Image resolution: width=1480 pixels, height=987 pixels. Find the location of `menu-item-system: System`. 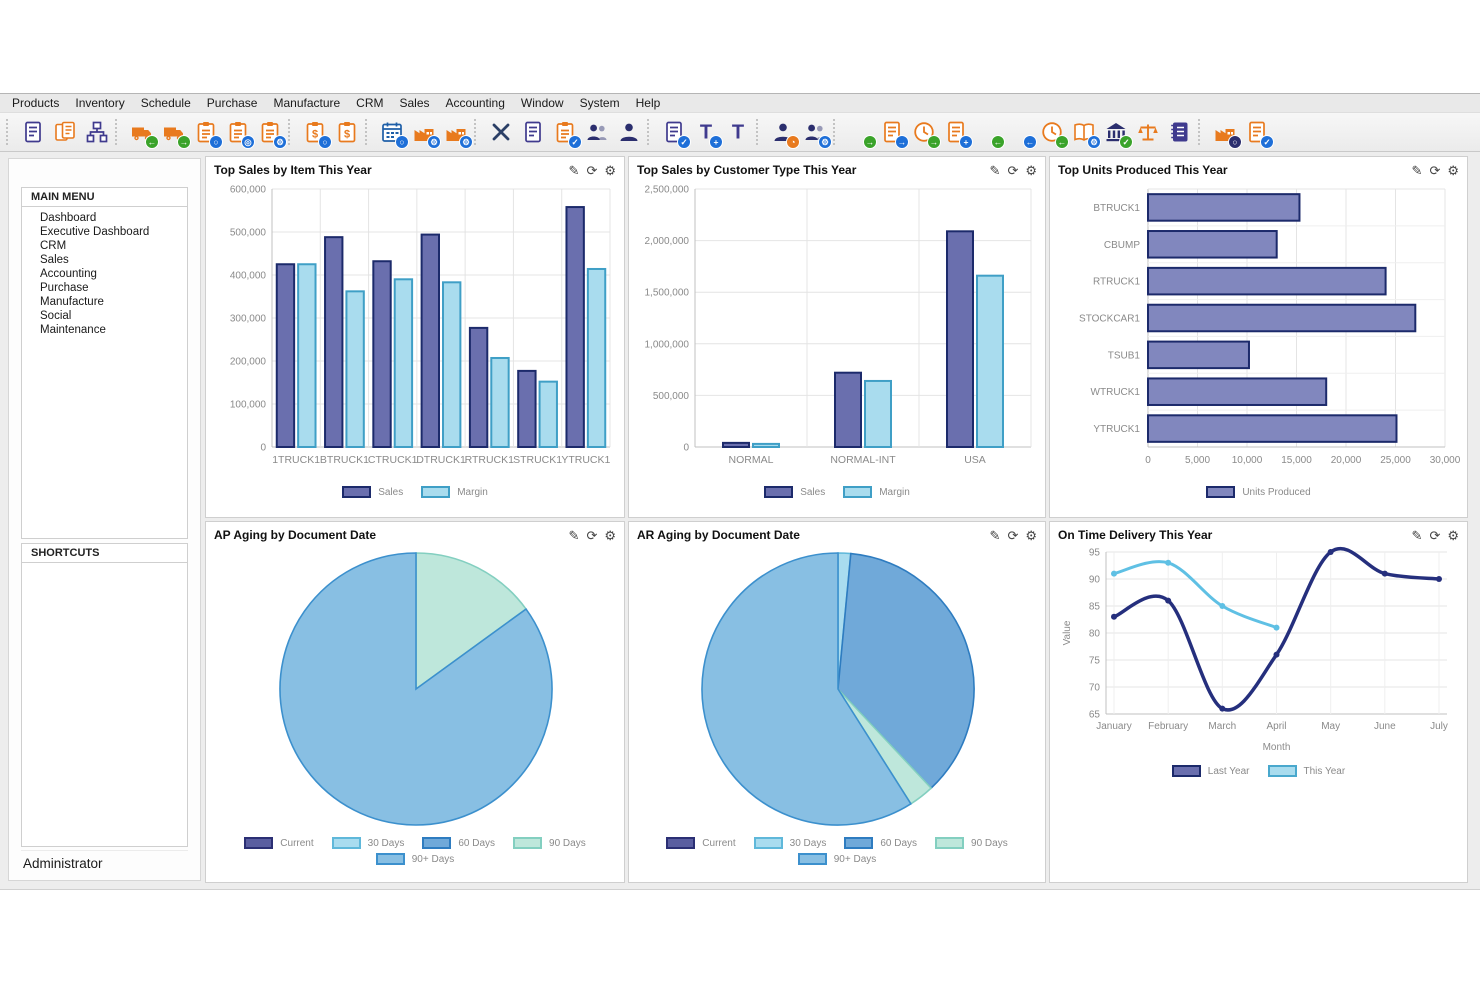

menu-item-system: System is located at coordinates (599, 103).